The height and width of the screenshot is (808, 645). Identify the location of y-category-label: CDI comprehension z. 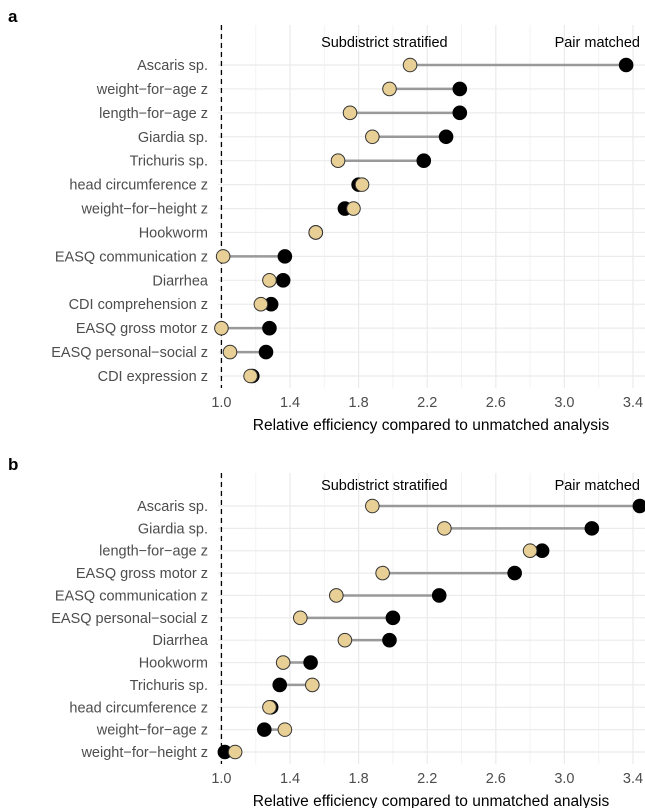
(138, 305).